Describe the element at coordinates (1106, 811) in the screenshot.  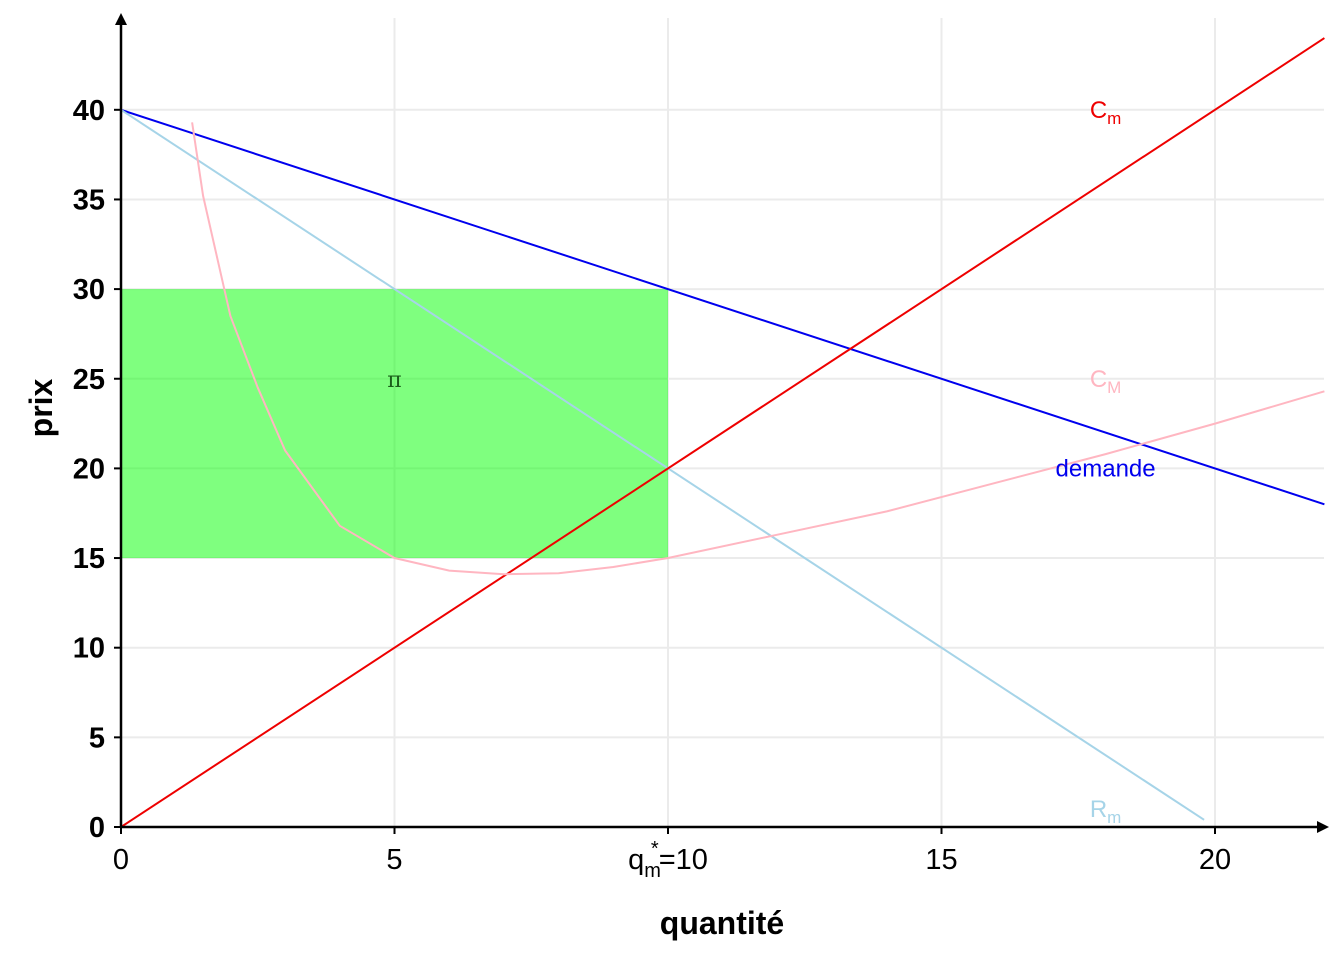
I see `r-m-label: Rm` at that location.